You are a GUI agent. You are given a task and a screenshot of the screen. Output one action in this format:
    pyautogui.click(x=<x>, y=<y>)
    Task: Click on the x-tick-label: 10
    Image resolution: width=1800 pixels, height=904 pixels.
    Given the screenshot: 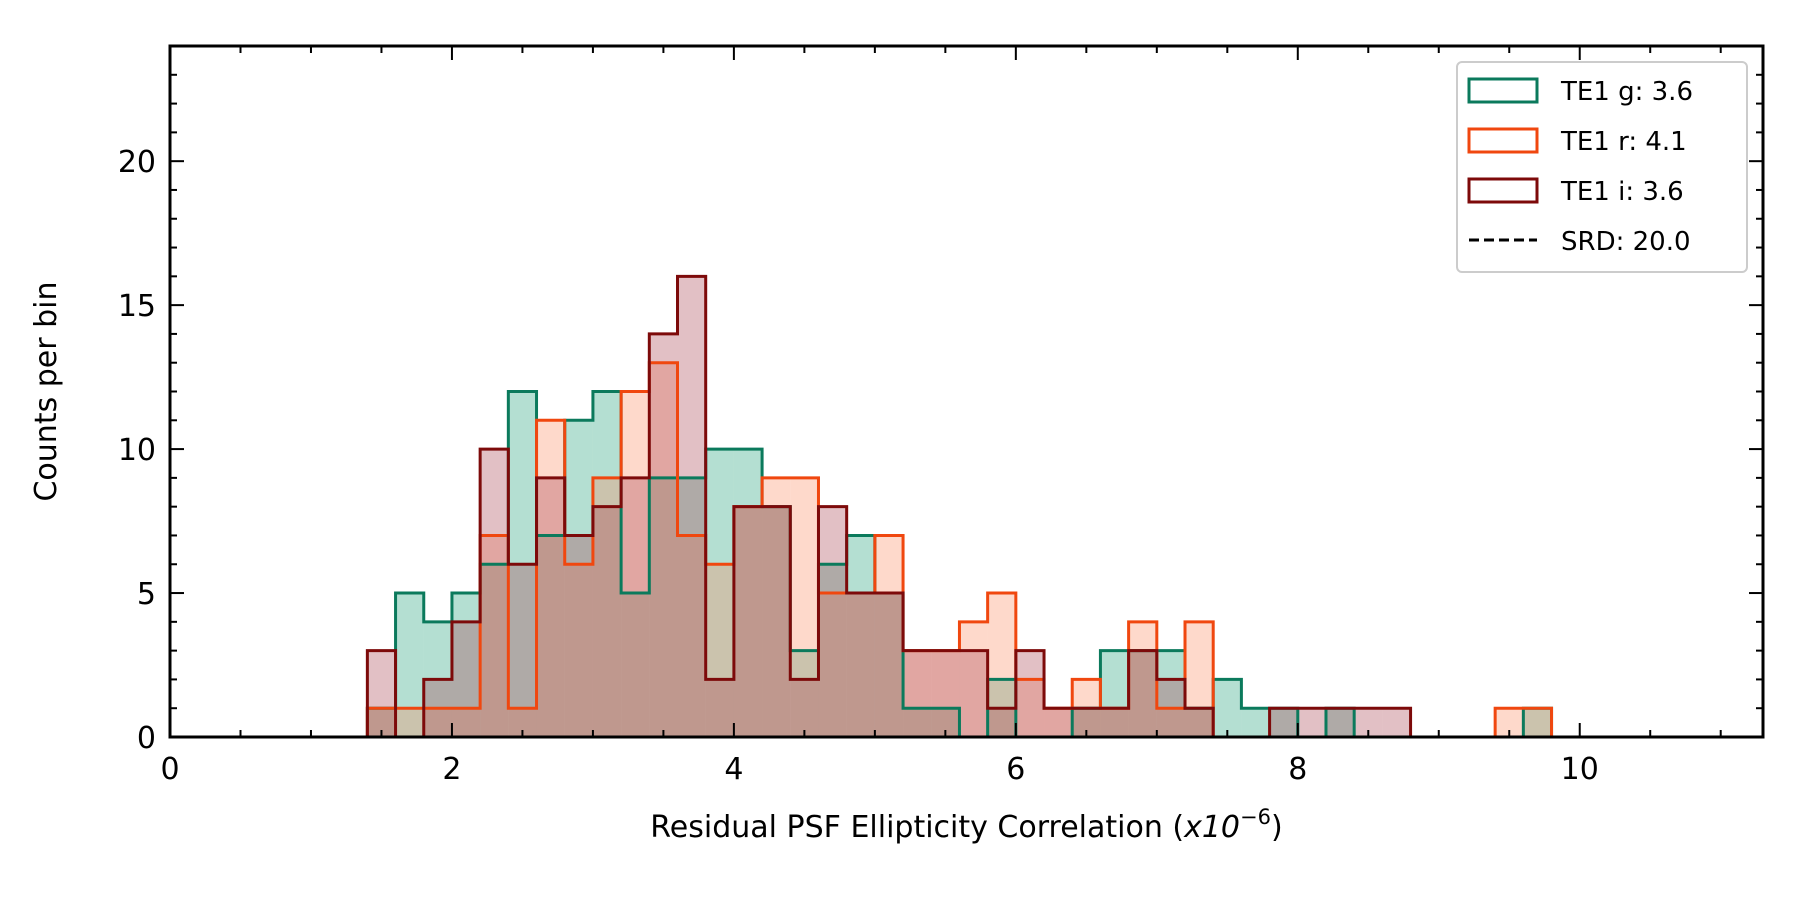 What is the action you would take?
    pyautogui.click(x=1580, y=769)
    